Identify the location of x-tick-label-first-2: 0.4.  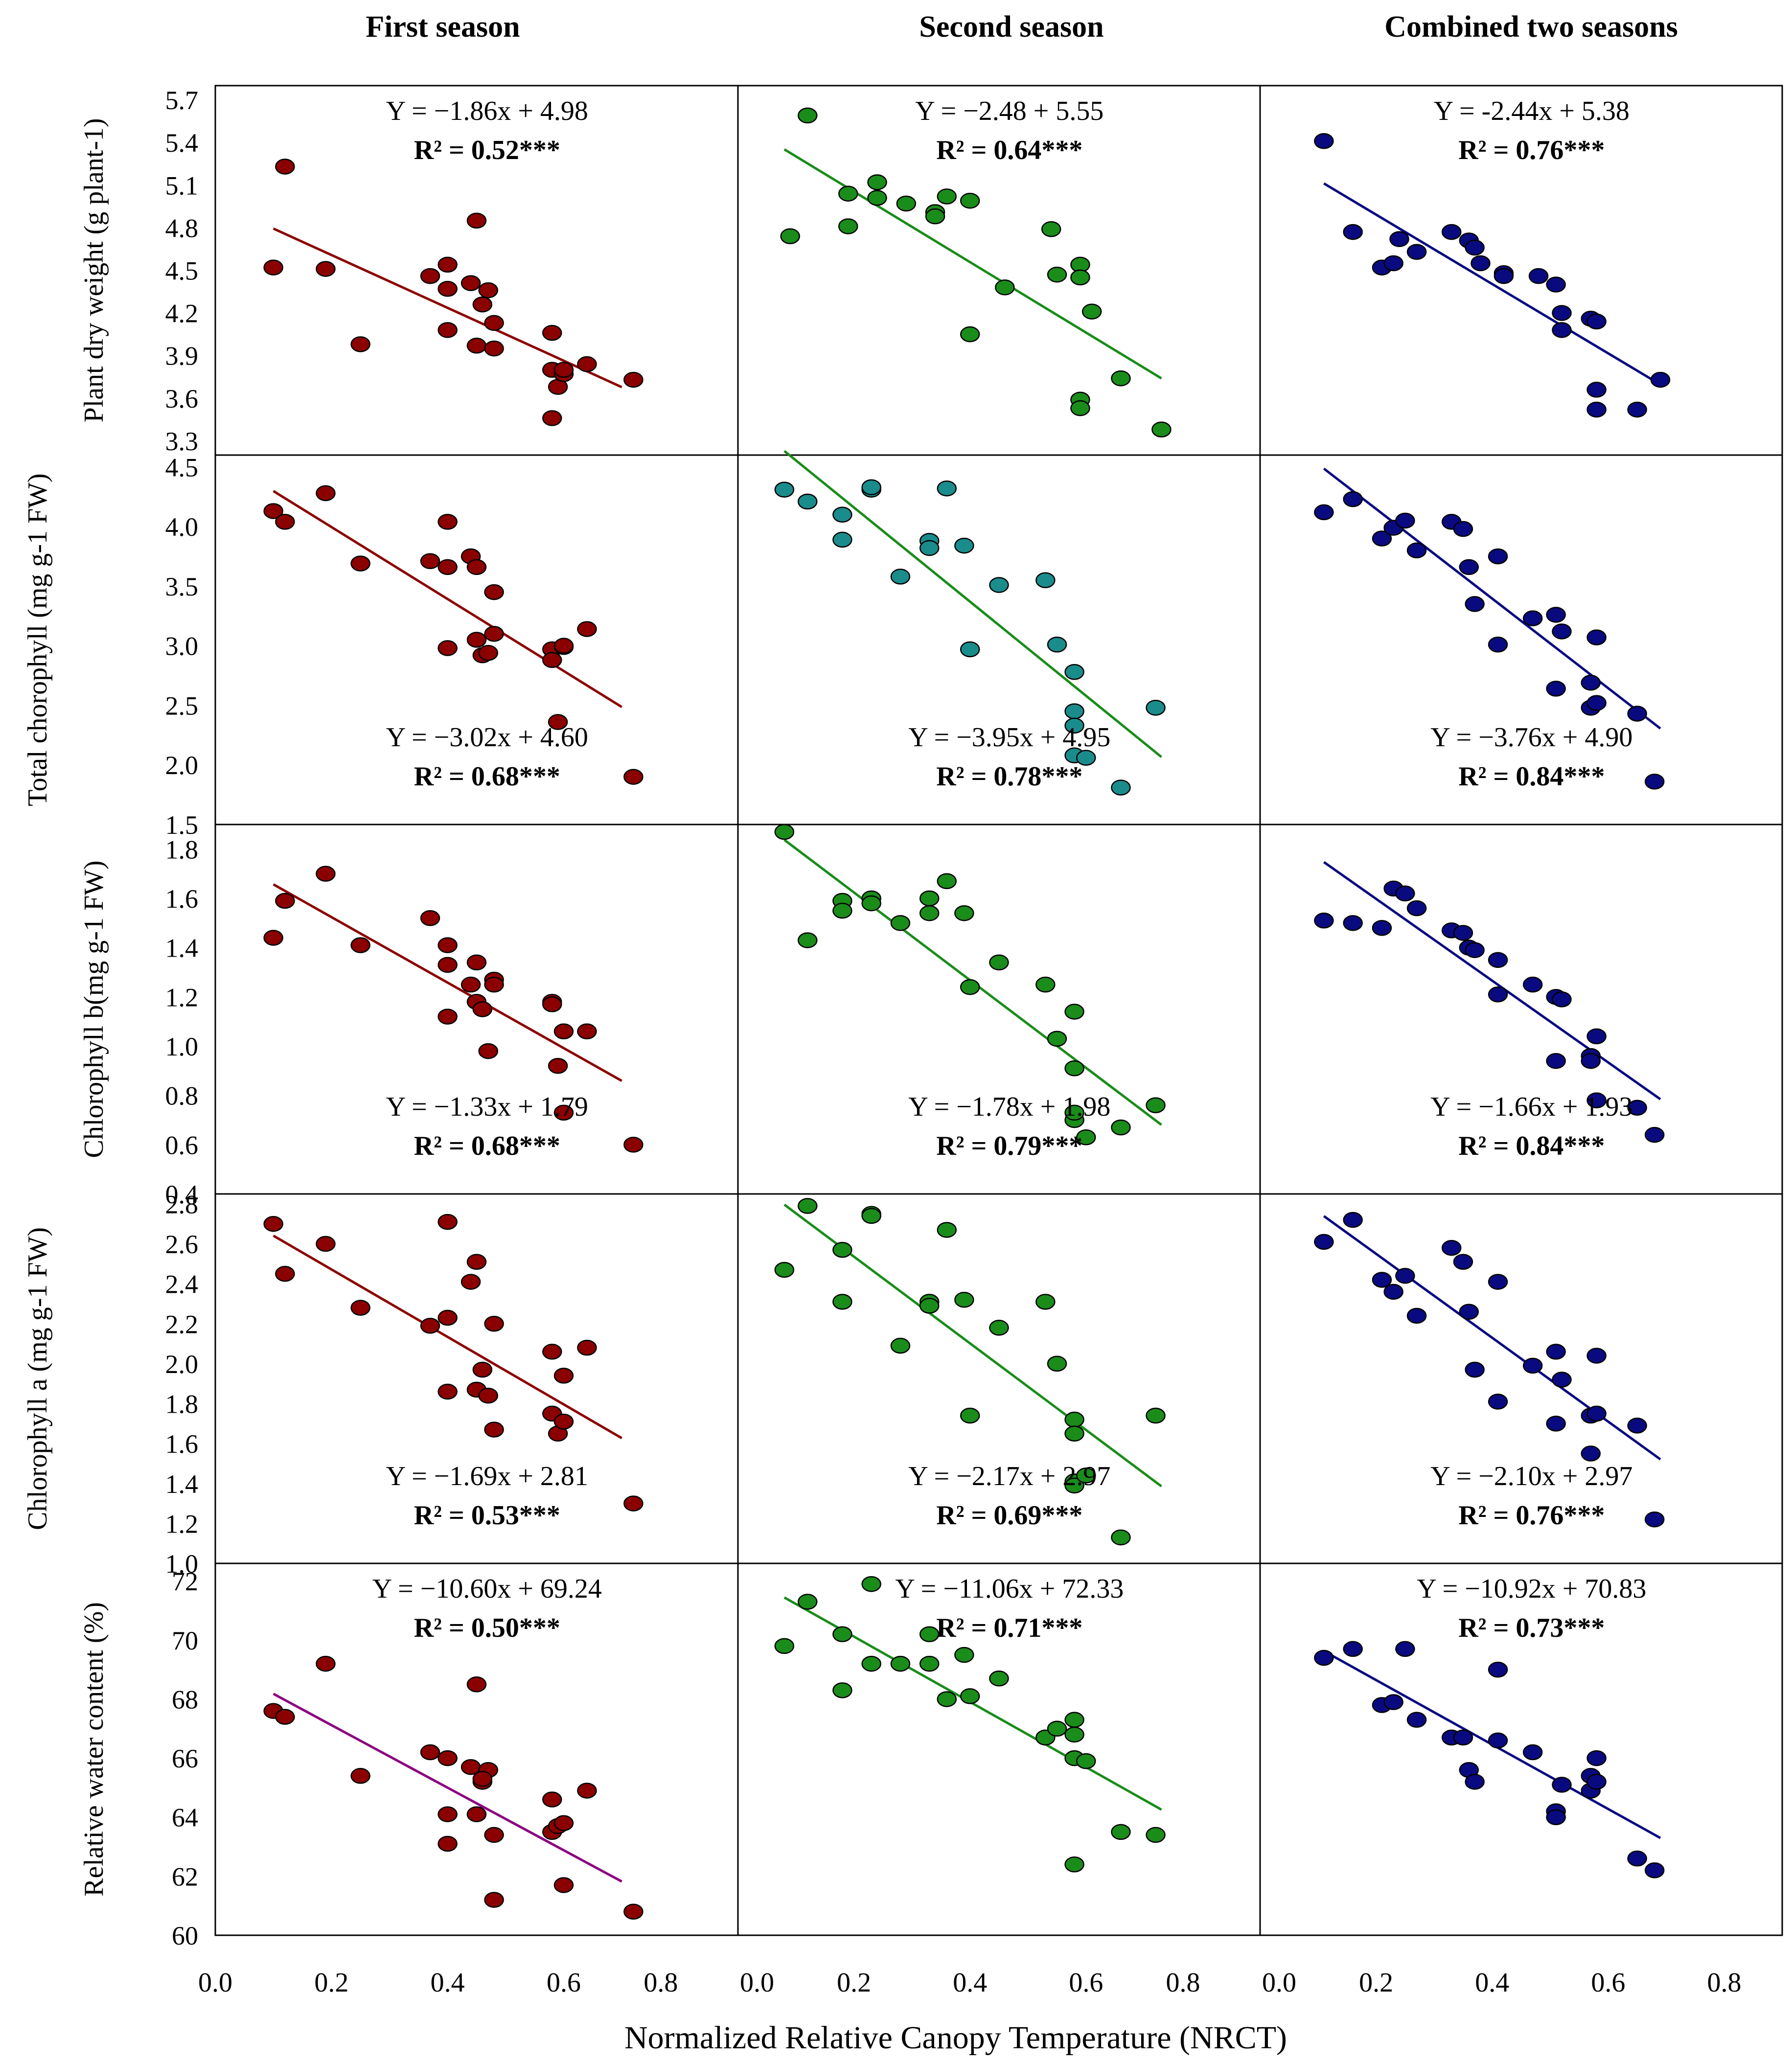
(448, 1983).